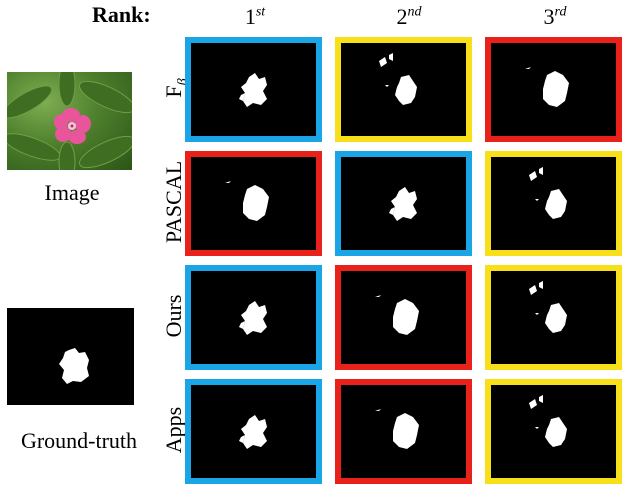 The image size is (624, 488). I want to click on row-label-apps: Apps, so click(173, 430).